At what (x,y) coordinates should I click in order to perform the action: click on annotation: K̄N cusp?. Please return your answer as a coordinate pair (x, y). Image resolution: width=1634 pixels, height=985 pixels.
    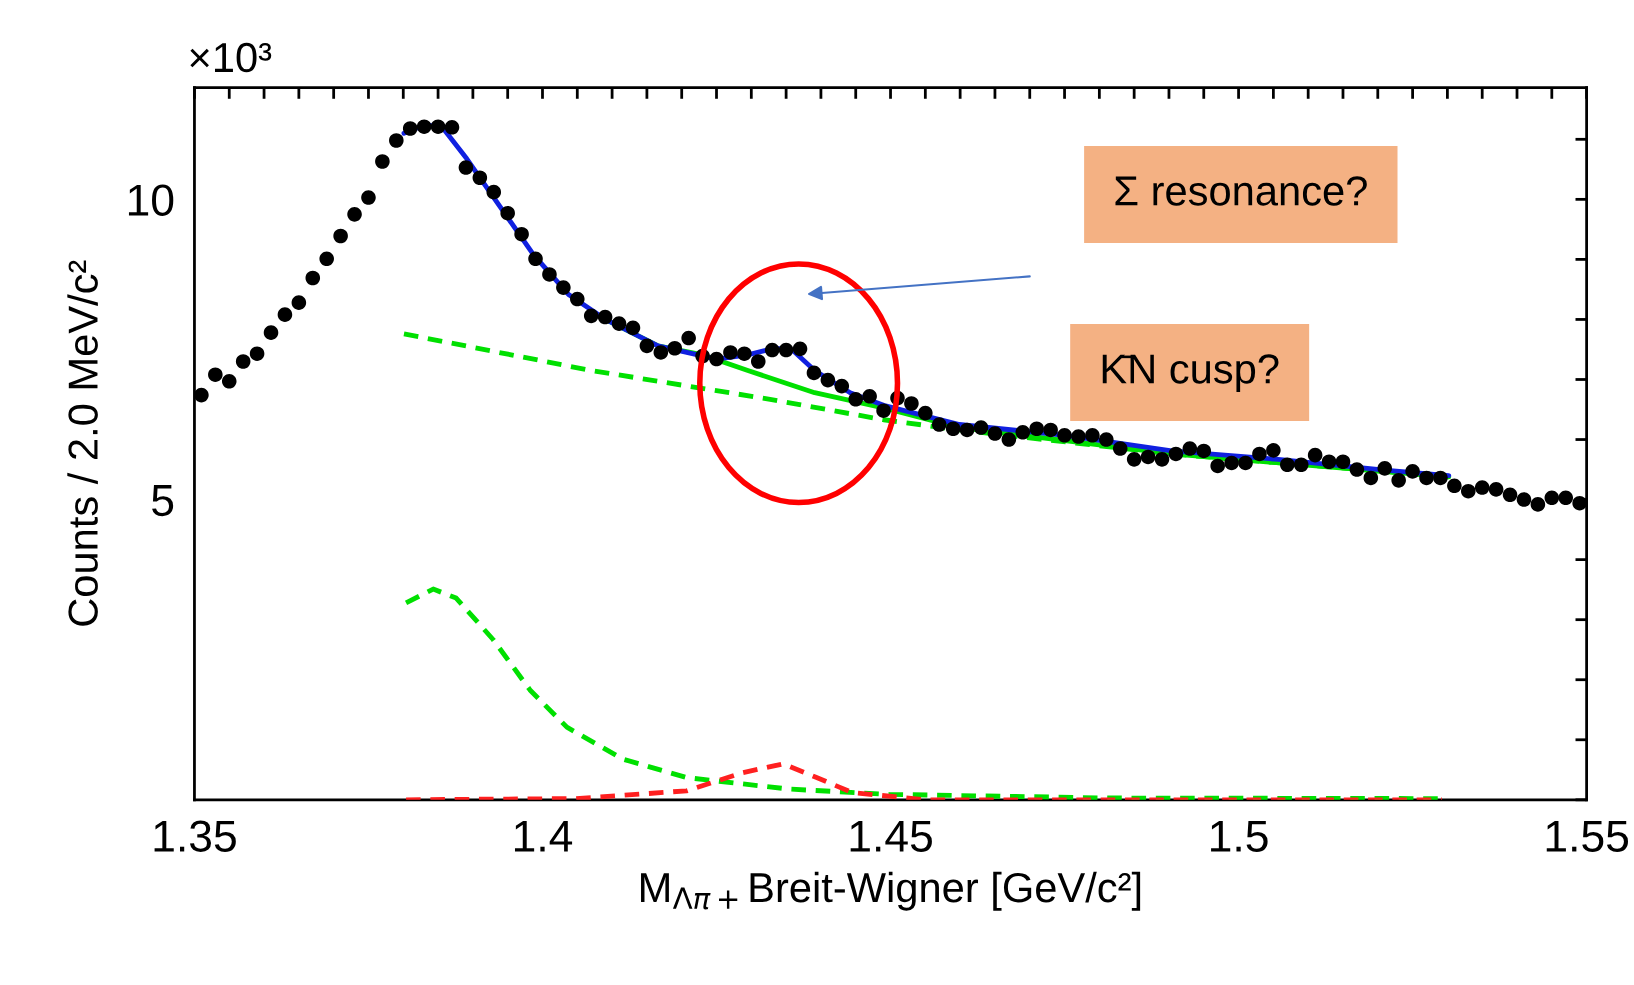
    Looking at the image, I should click on (1190, 373).